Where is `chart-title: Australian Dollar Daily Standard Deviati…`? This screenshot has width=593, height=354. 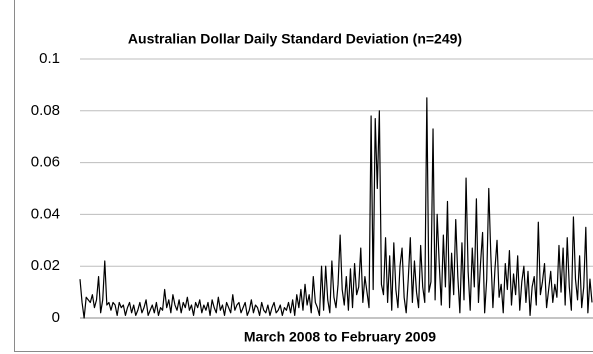
chart-title: Australian Dollar Daily Standard Deviati… is located at coordinates (295, 39).